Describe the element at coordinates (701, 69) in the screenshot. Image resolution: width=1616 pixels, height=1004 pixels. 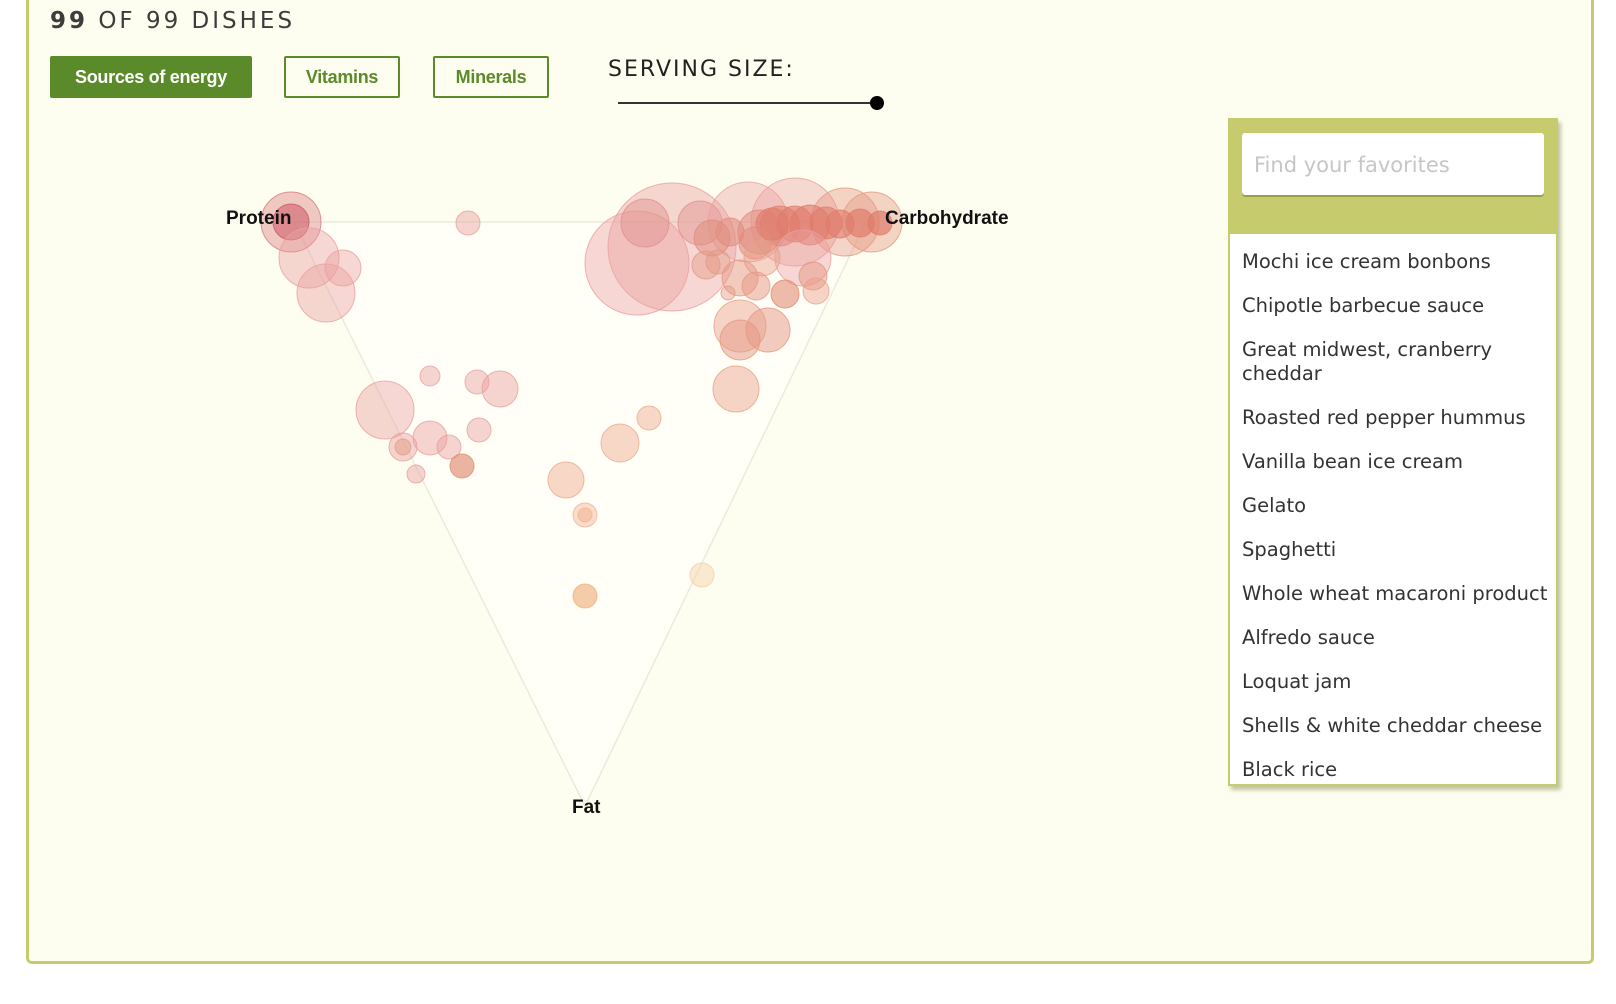
I see `serving-size-label: SERVING SIZE:` at that location.